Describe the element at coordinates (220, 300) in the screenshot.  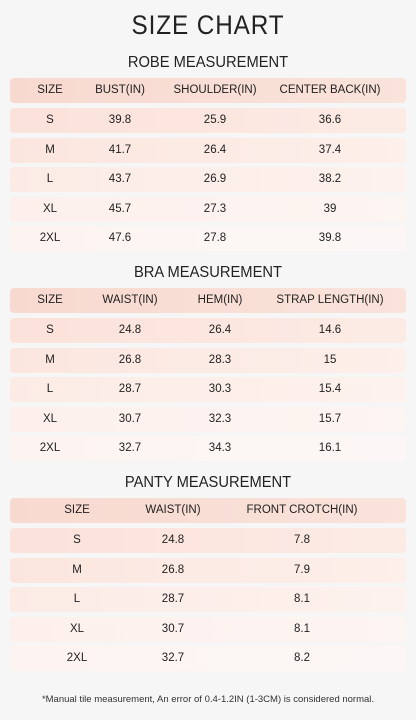
I see `column-header: HEM(IN)` at that location.